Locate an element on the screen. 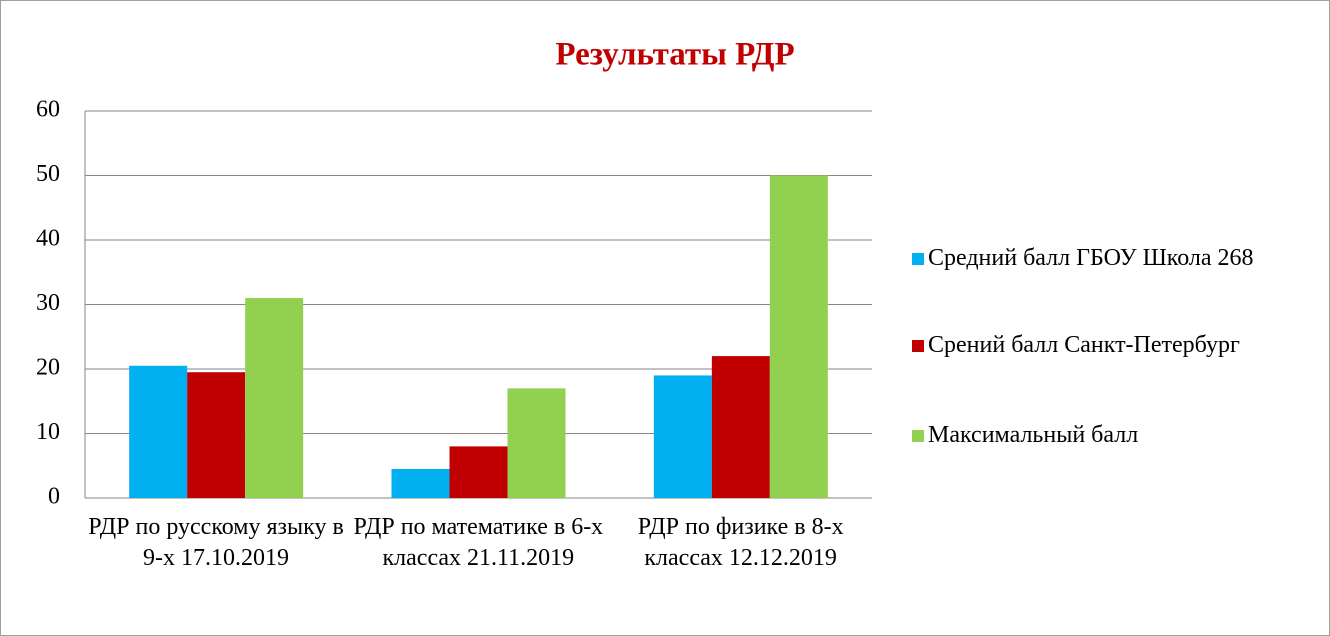 Image resolution: width=1330 pixels, height=636 pixels. y-tick-label: 40 is located at coordinates (48, 239).